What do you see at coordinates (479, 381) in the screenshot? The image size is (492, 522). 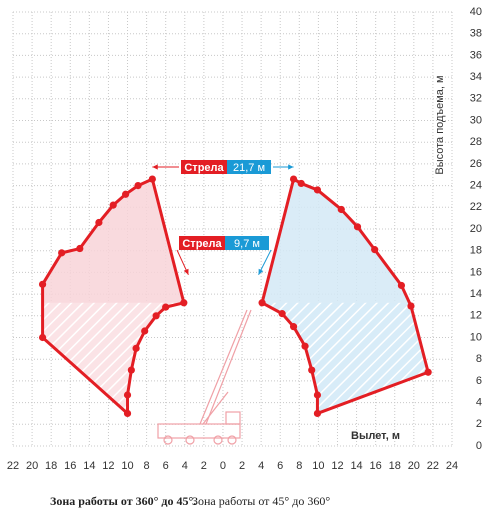 I see `y-tick-label: 6` at bounding box center [479, 381].